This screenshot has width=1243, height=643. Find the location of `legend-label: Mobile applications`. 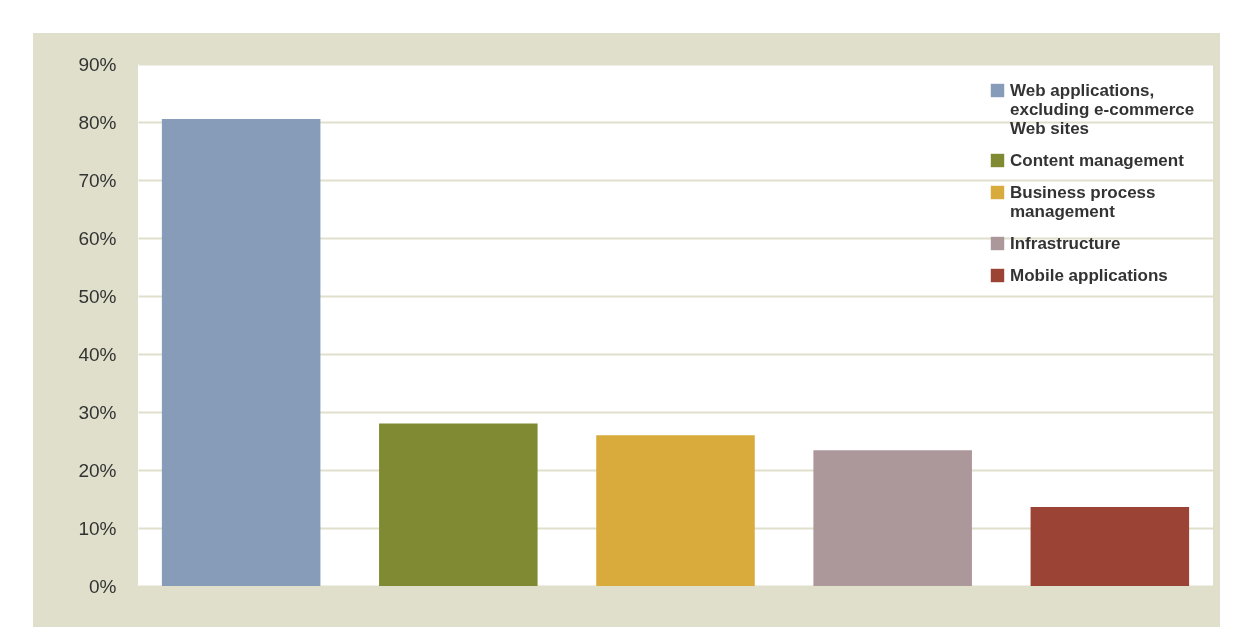

legend-label: Mobile applications is located at coordinates (1089, 275).